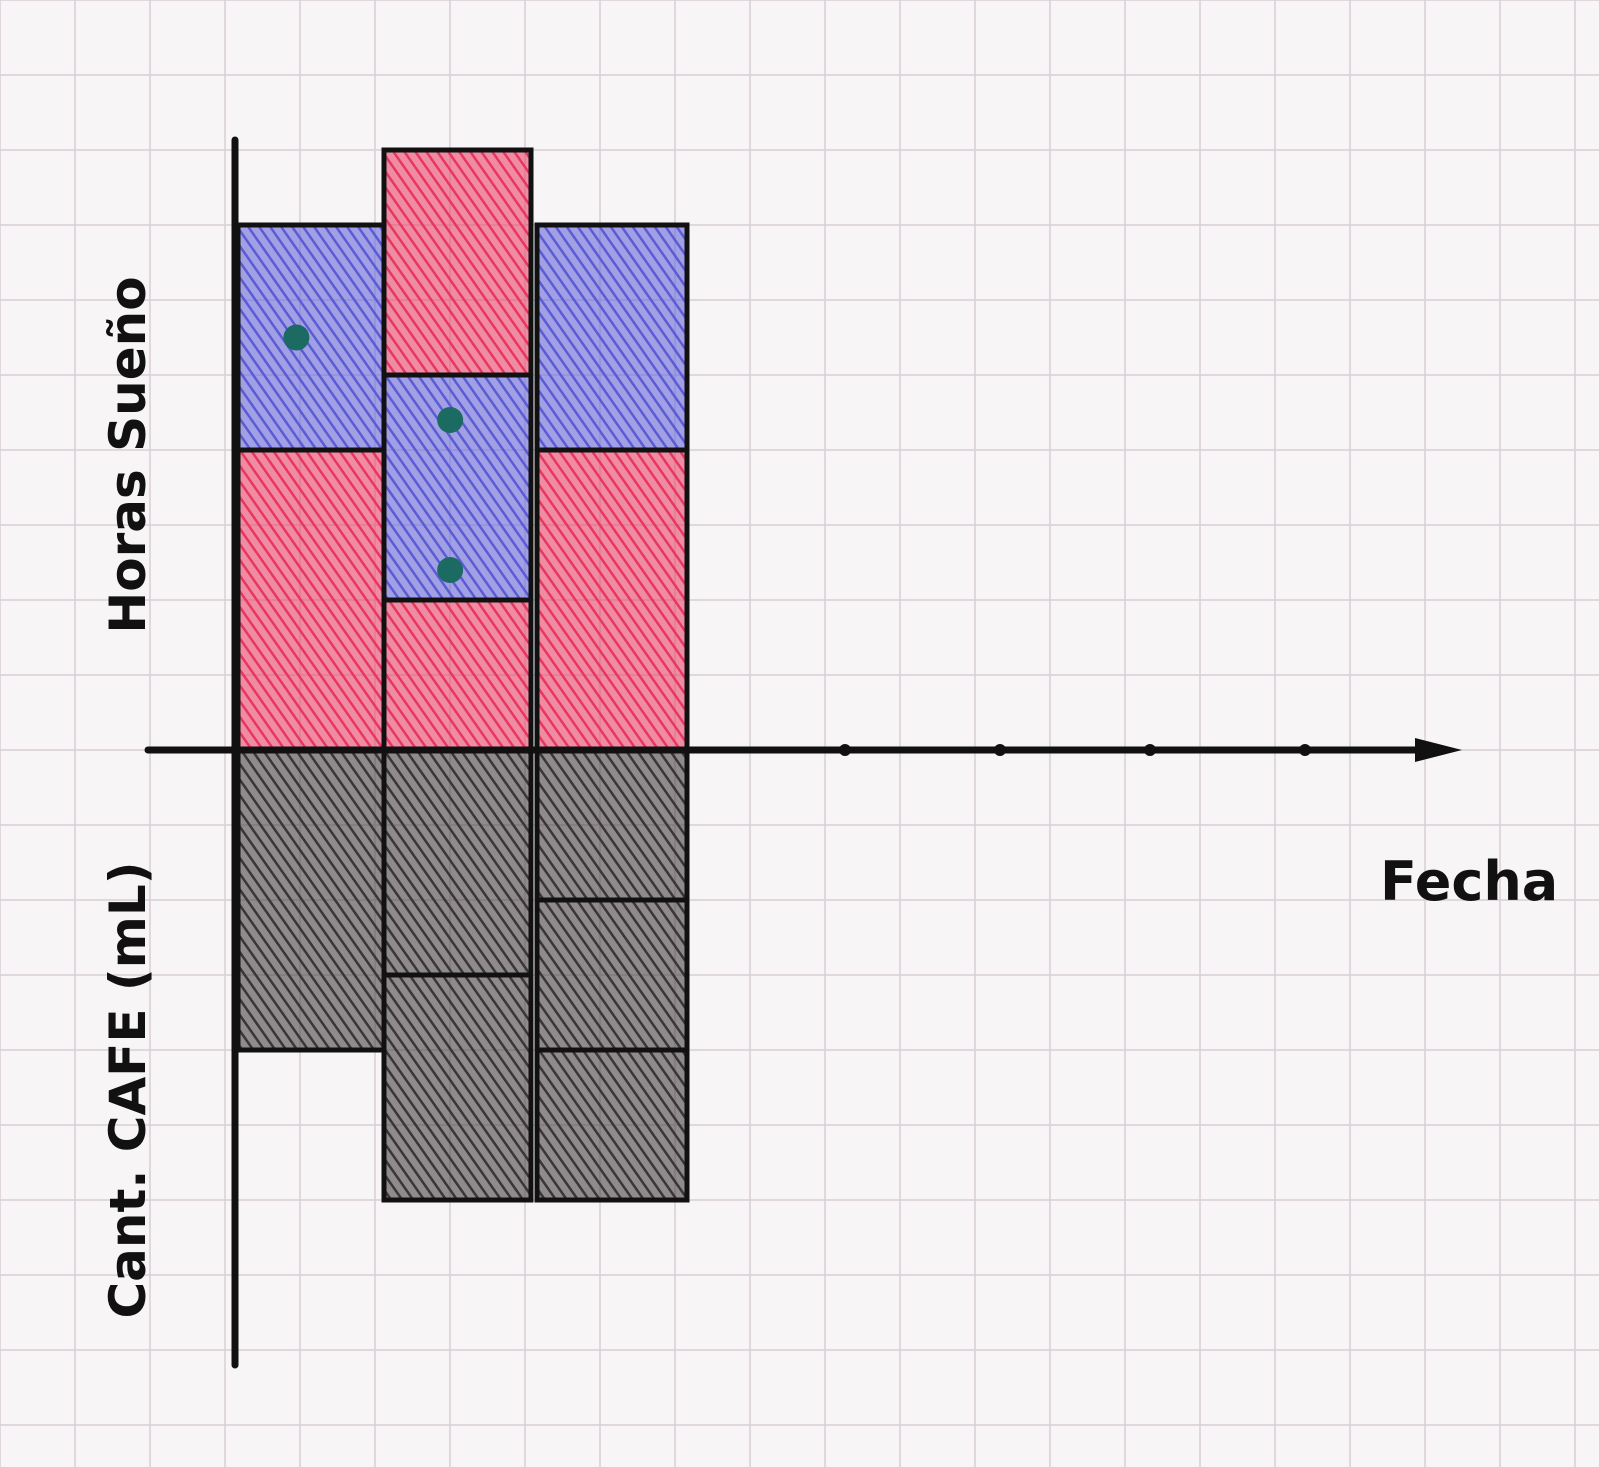 The image size is (1599, 1467). I want to click on y-axis-label-sleep: Horas Sueño, so click(128, 454).